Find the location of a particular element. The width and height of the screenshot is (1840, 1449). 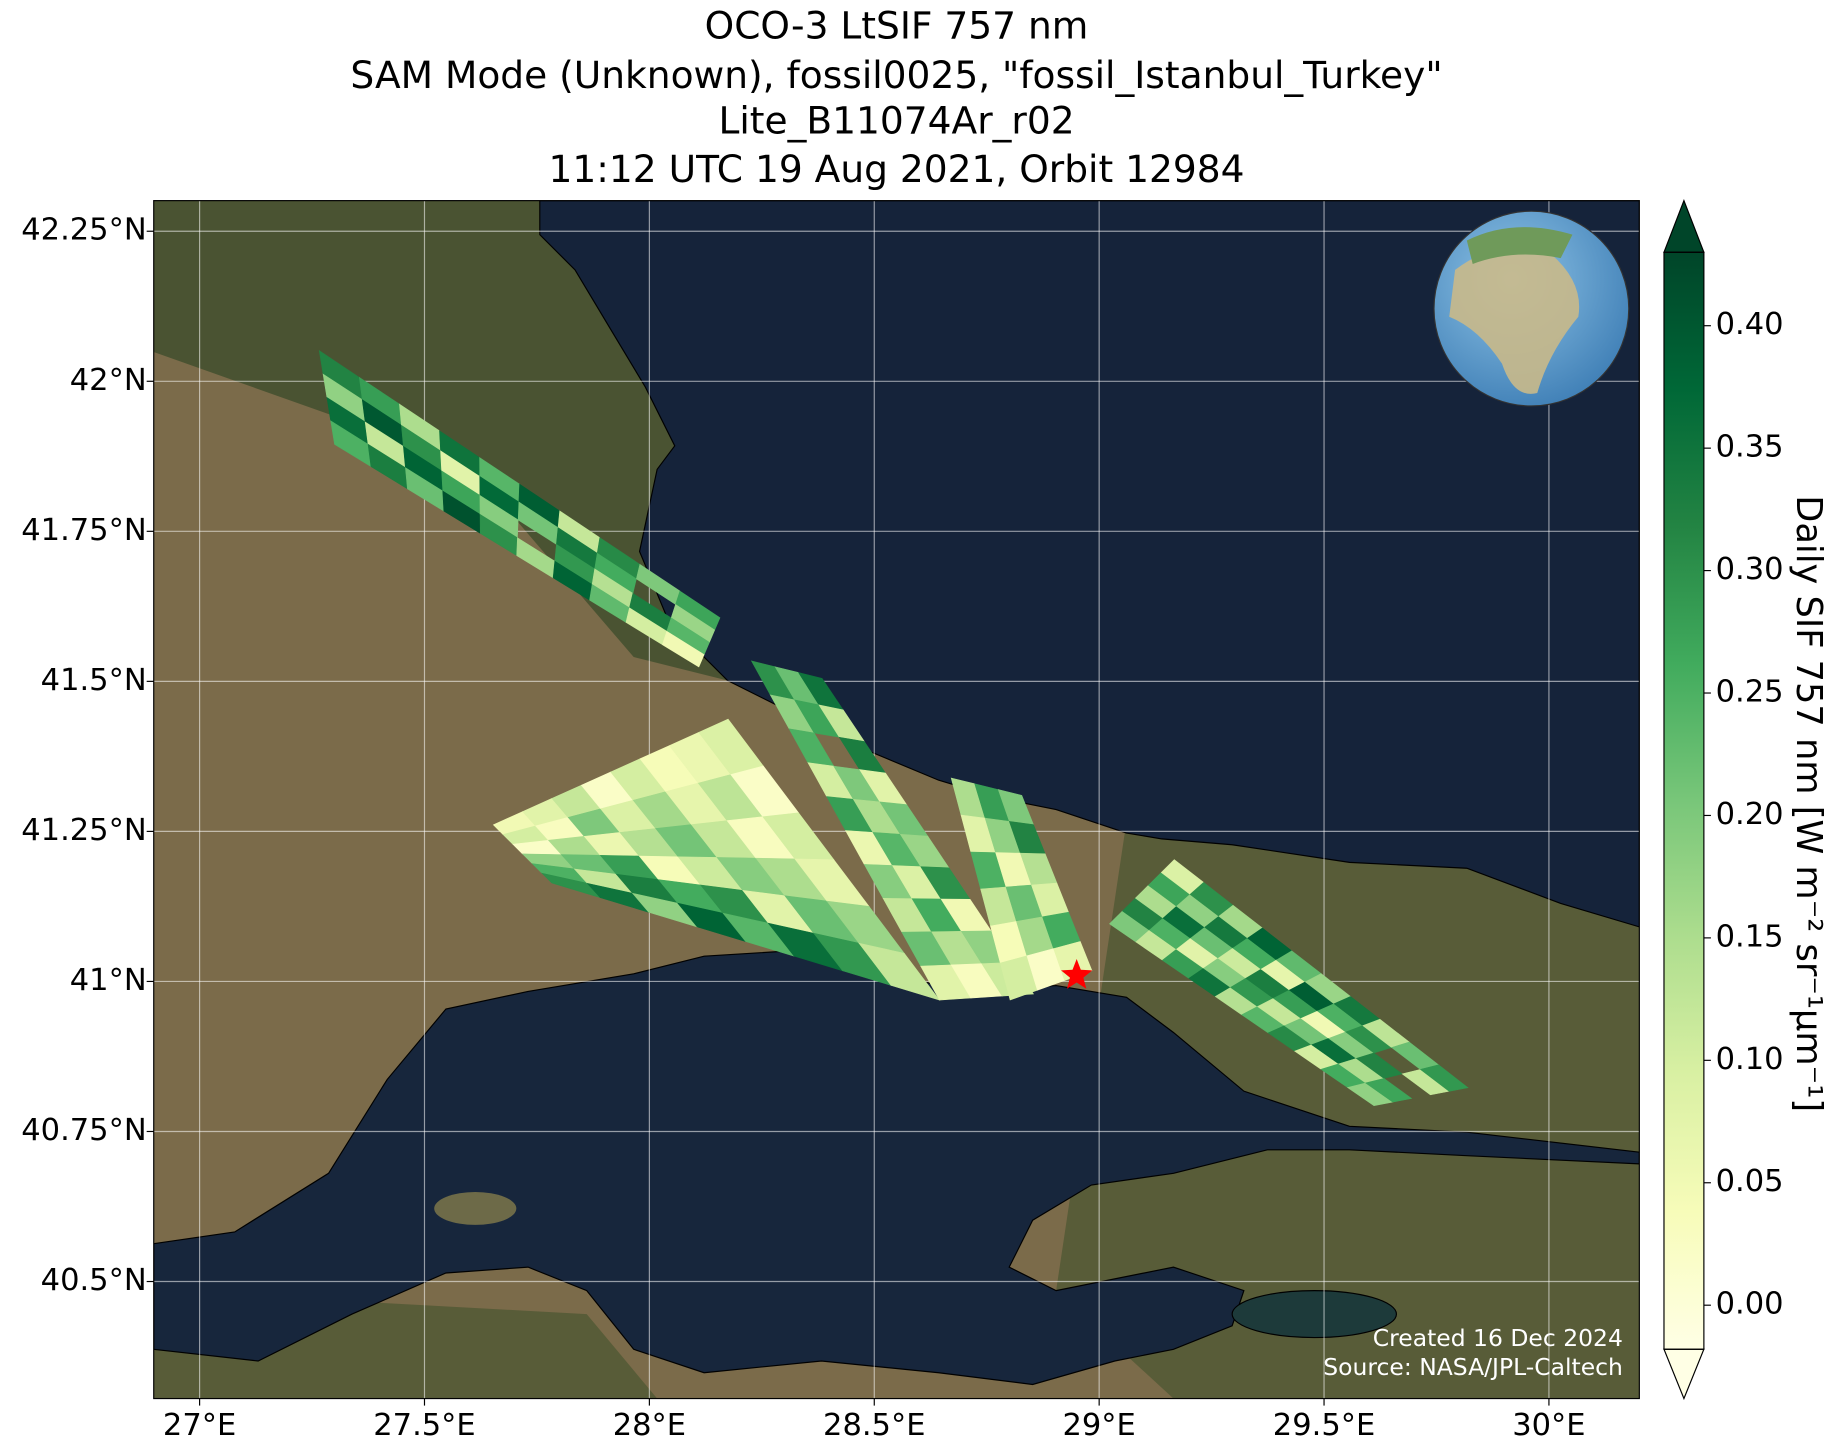

colorbar-extend-max is located at coordinates (1684, 226).